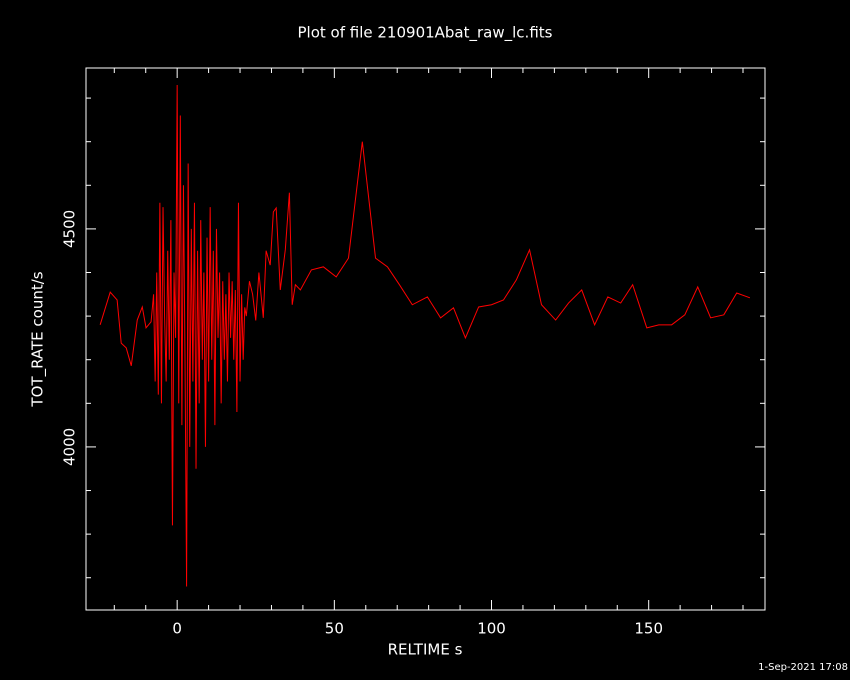  I want to click on y-tick-label: 4500, so click(70, 229).